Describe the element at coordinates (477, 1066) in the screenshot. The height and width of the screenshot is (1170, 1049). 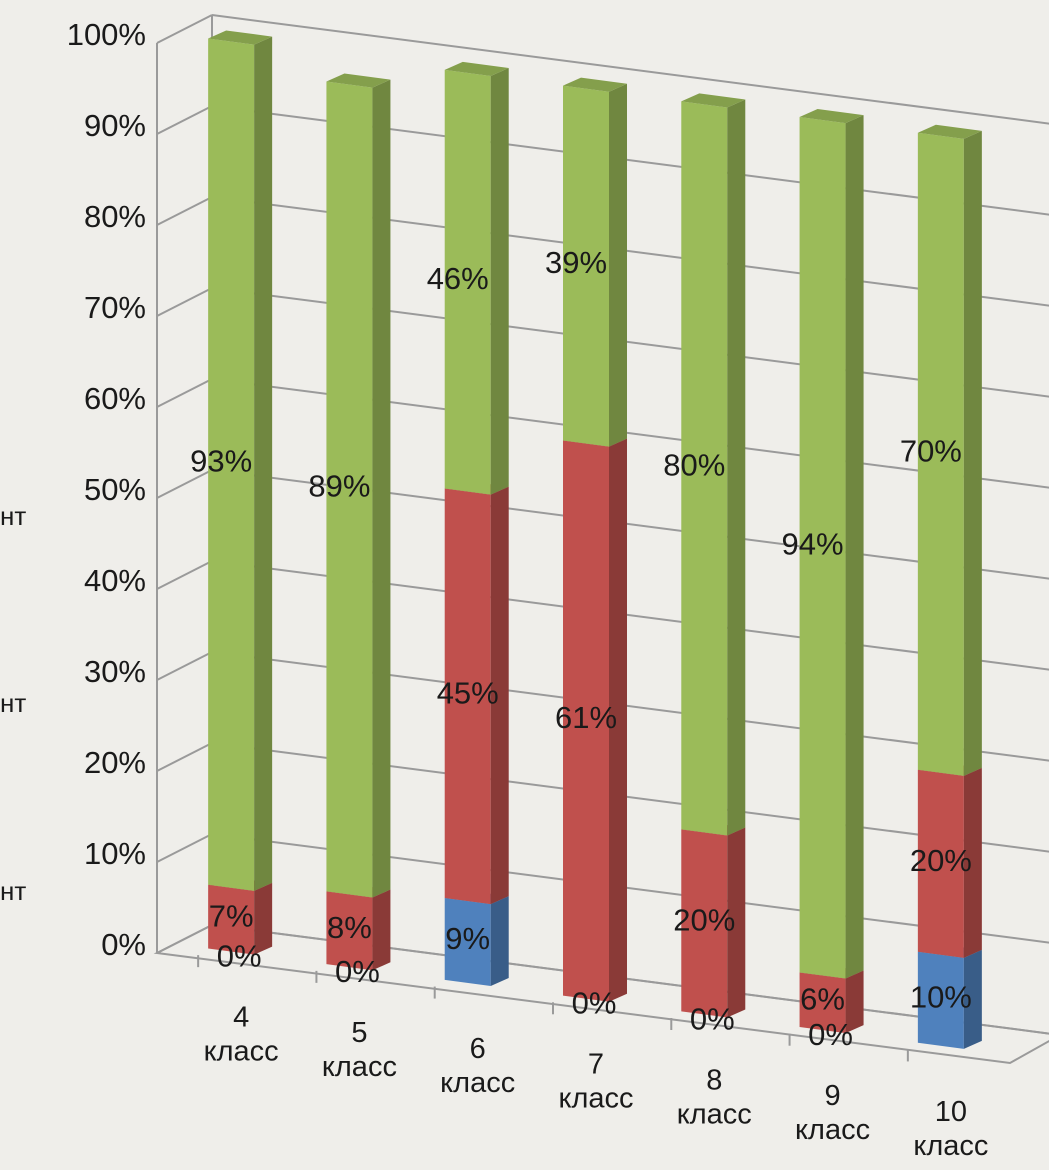
I see `x-tick-label: 6 класс` at that location.